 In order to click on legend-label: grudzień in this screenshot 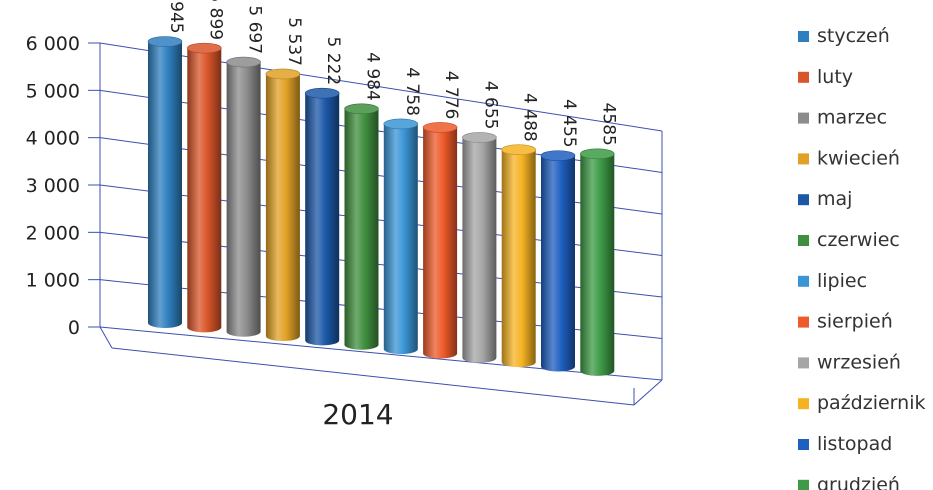, I will do `click(858, 482)`.